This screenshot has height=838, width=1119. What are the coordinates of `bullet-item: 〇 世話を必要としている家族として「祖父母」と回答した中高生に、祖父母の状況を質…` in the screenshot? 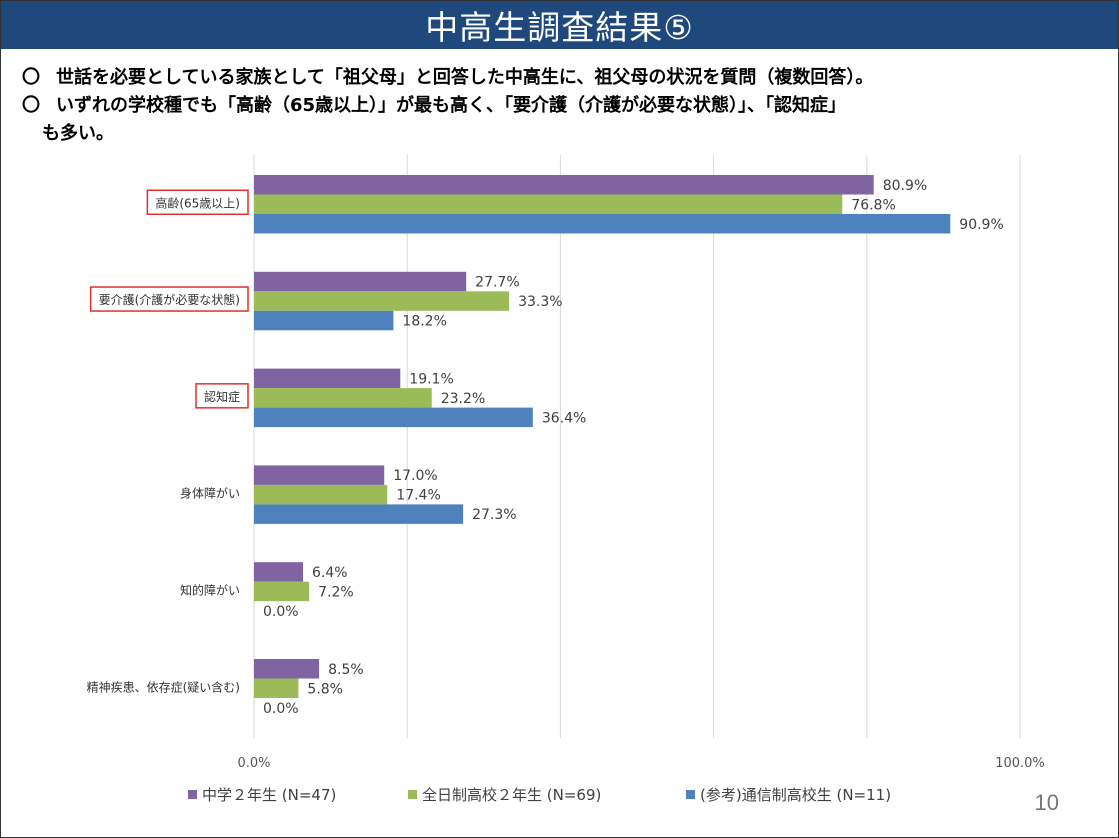 It's located at (562, 78).